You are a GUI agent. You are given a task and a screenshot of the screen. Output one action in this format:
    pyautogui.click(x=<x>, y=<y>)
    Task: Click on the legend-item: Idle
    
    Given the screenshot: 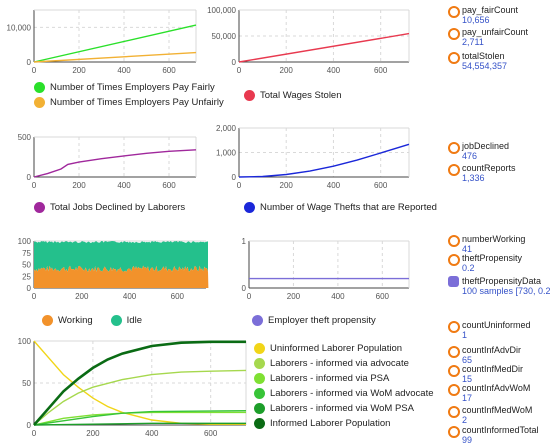 What is the action you would take?
    pyautogui.click(x=126, y=320)
    